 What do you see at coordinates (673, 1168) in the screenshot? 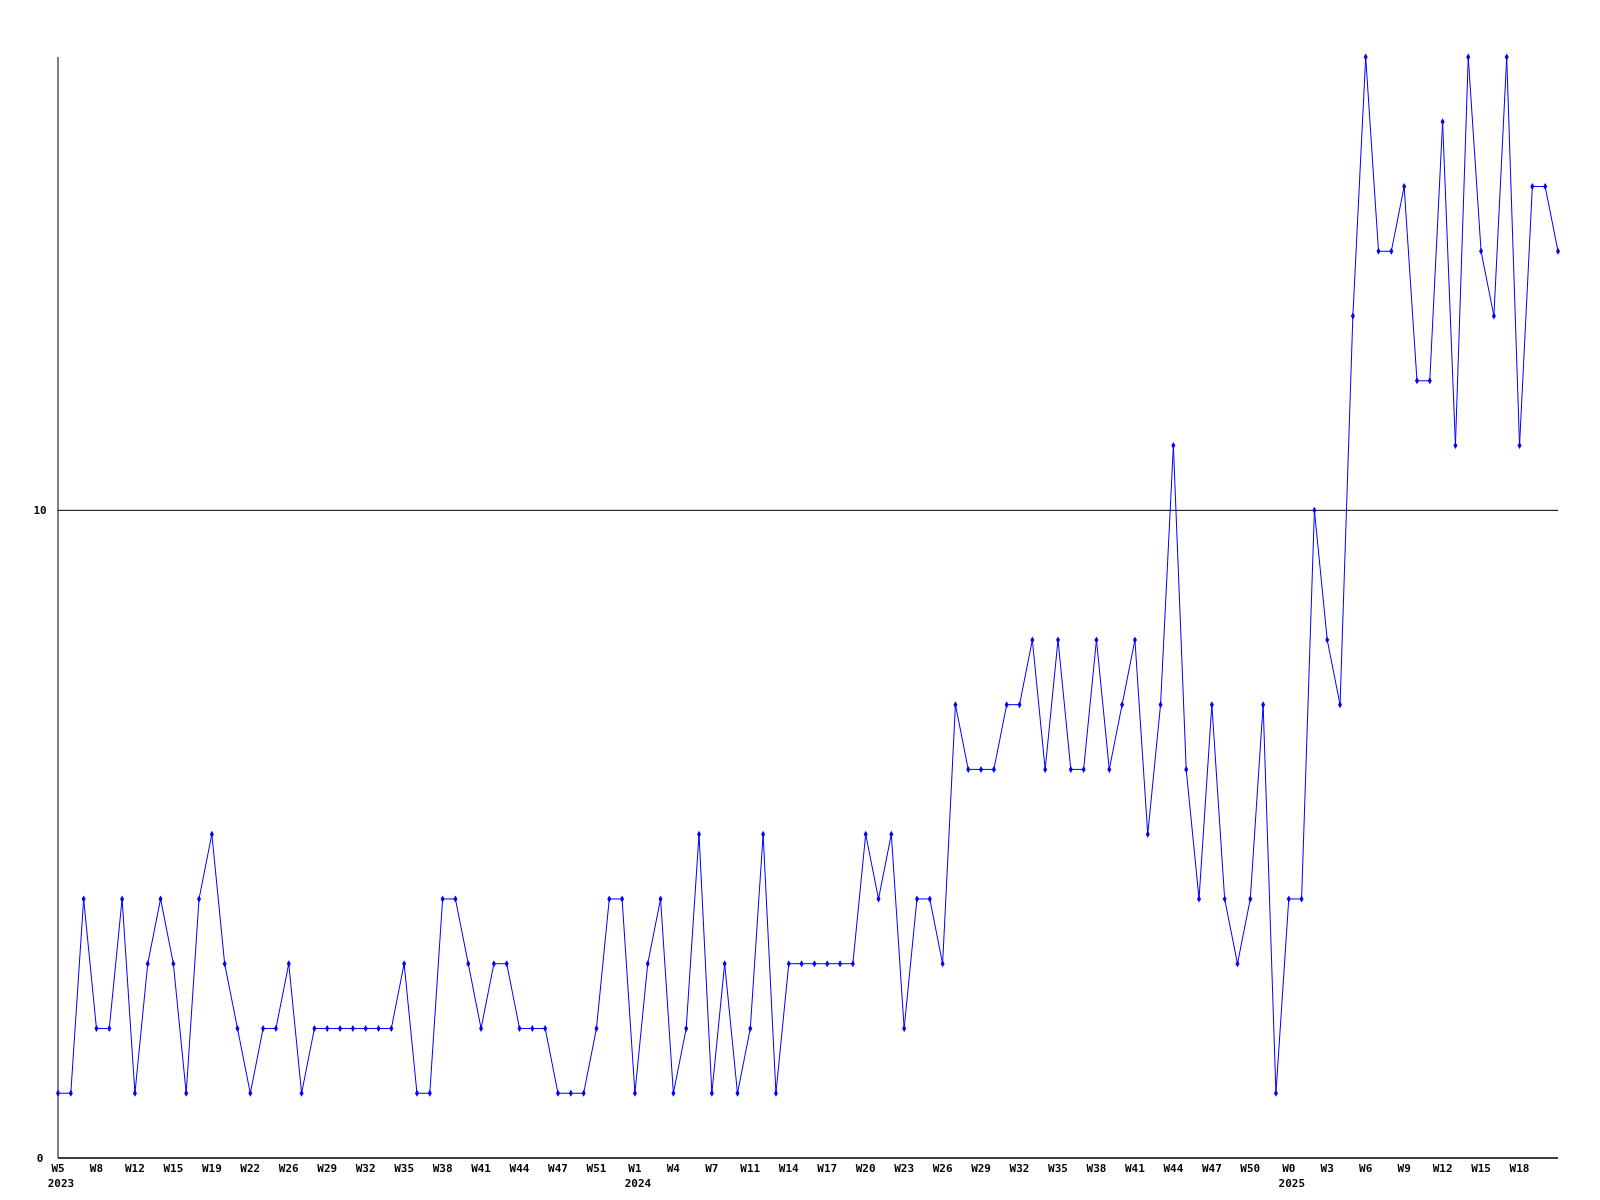
I see `x-tick-label: W4` at bounding box center [673, 1168].